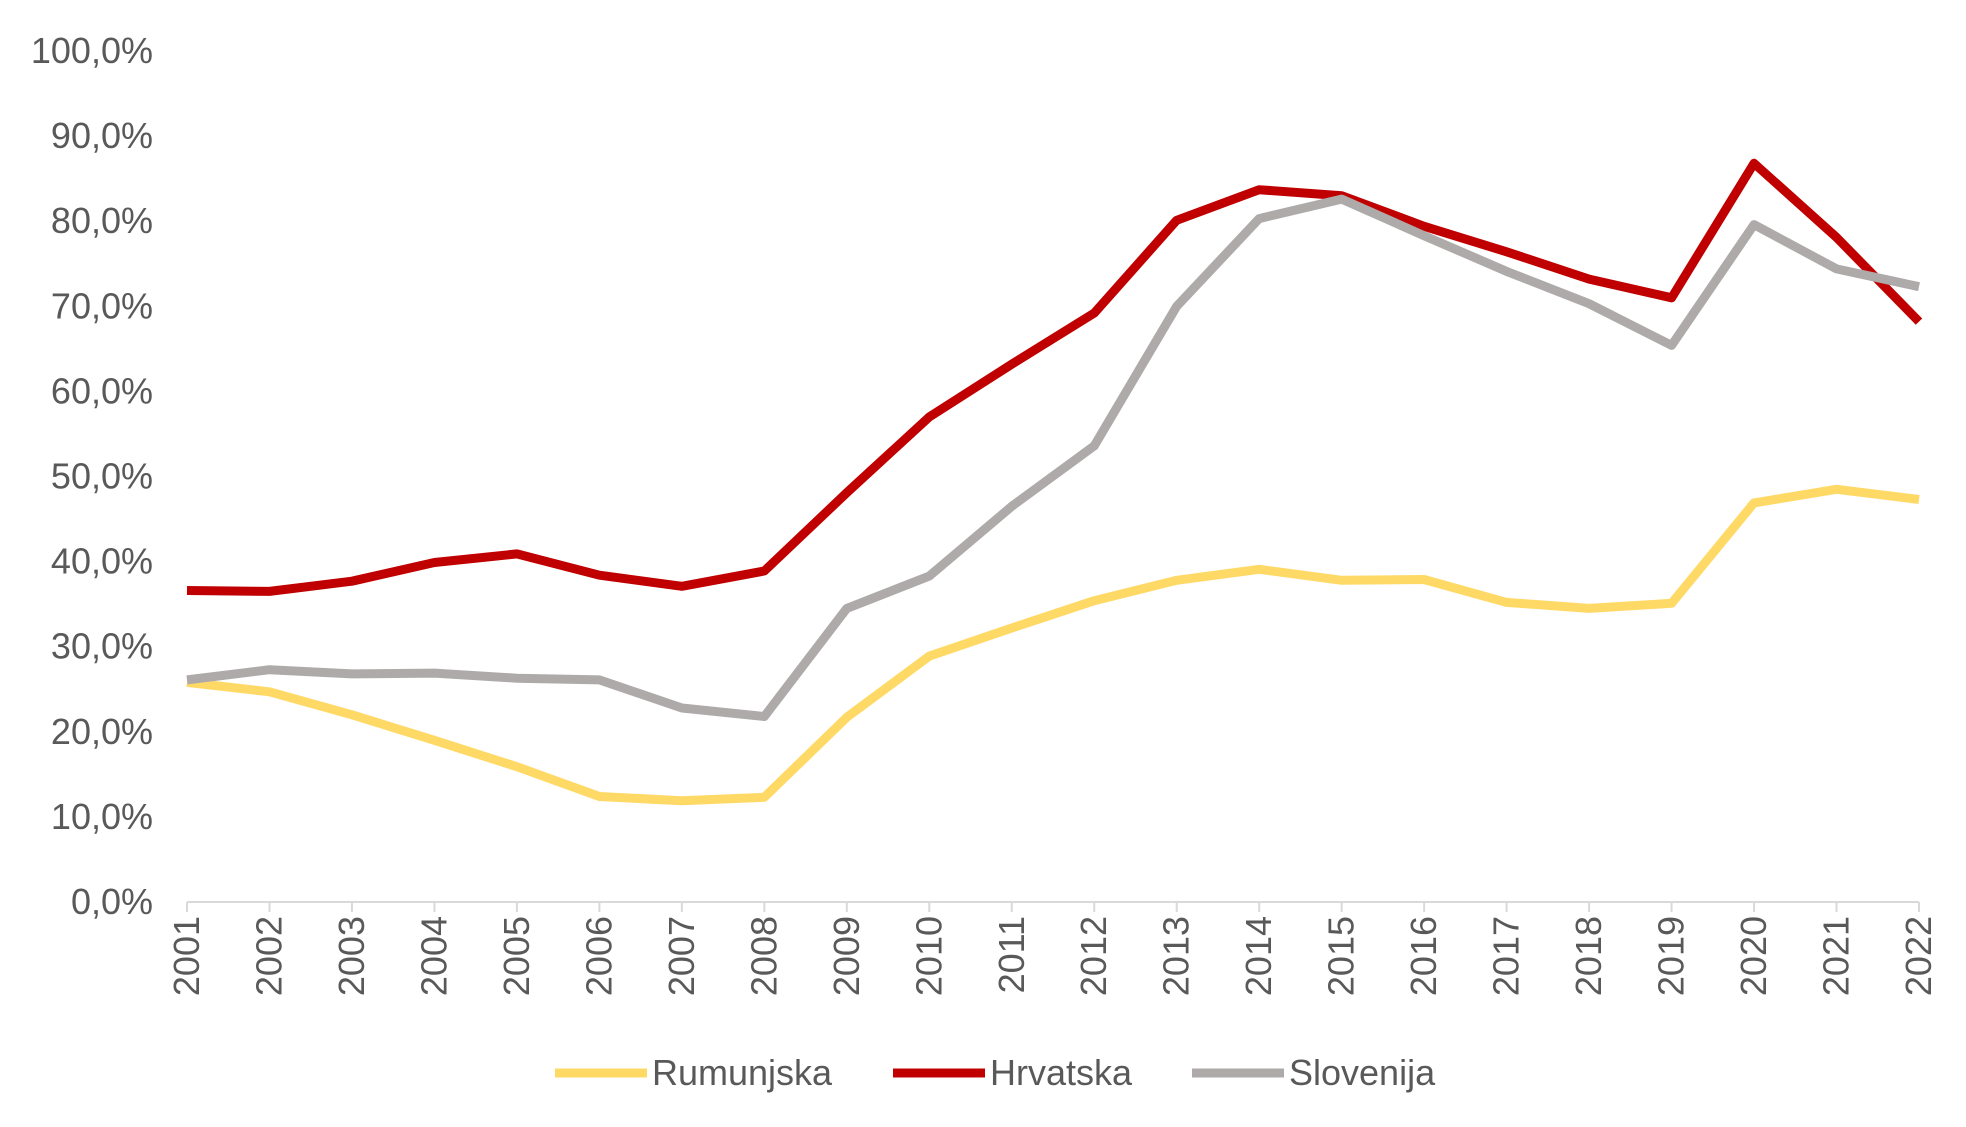 This screenshot has width=1966, height=1127. I want to click on y-tick-label: 80,0%, so click(102, 220).